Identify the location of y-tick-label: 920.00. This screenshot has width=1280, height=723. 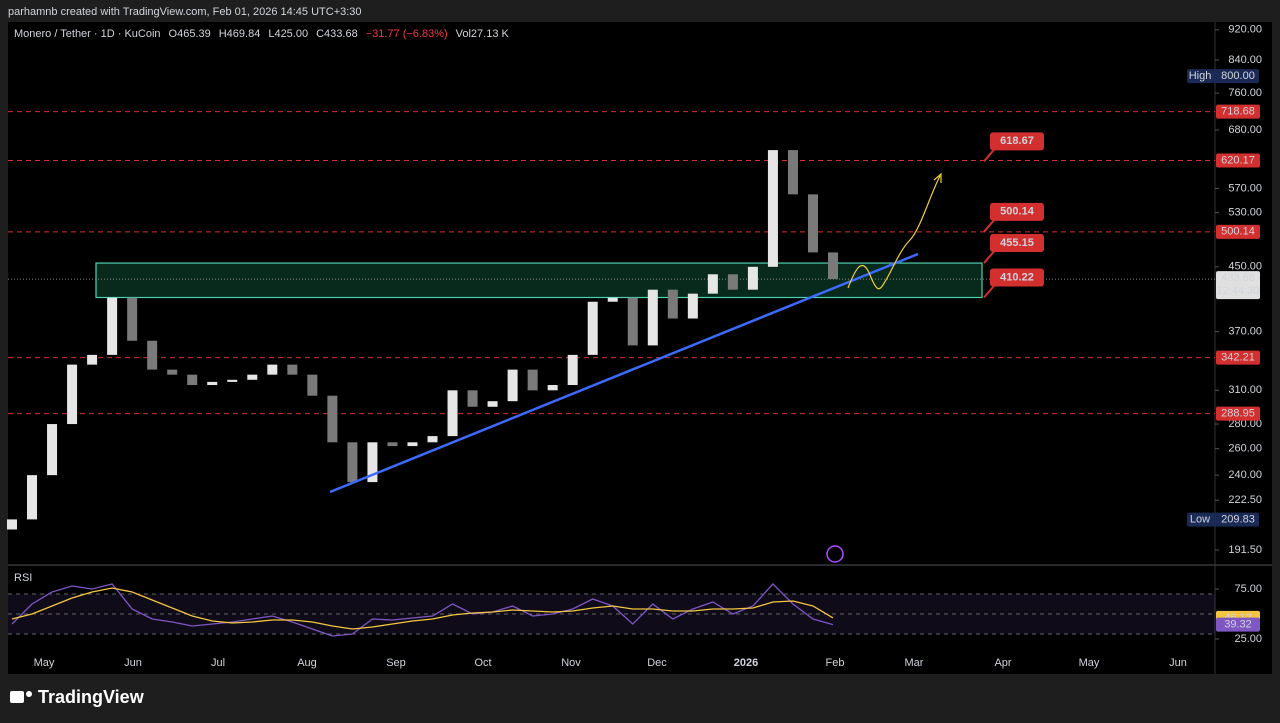
(1245, 30).